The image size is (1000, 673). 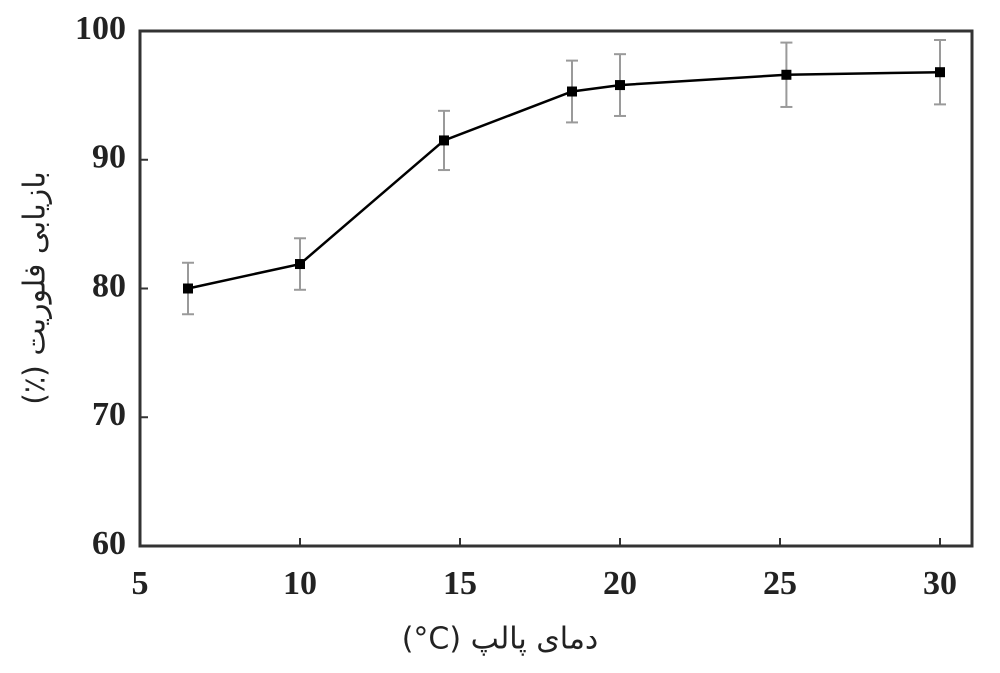 I want to click on y-tick-label: 70, so click(x=109, y=414).